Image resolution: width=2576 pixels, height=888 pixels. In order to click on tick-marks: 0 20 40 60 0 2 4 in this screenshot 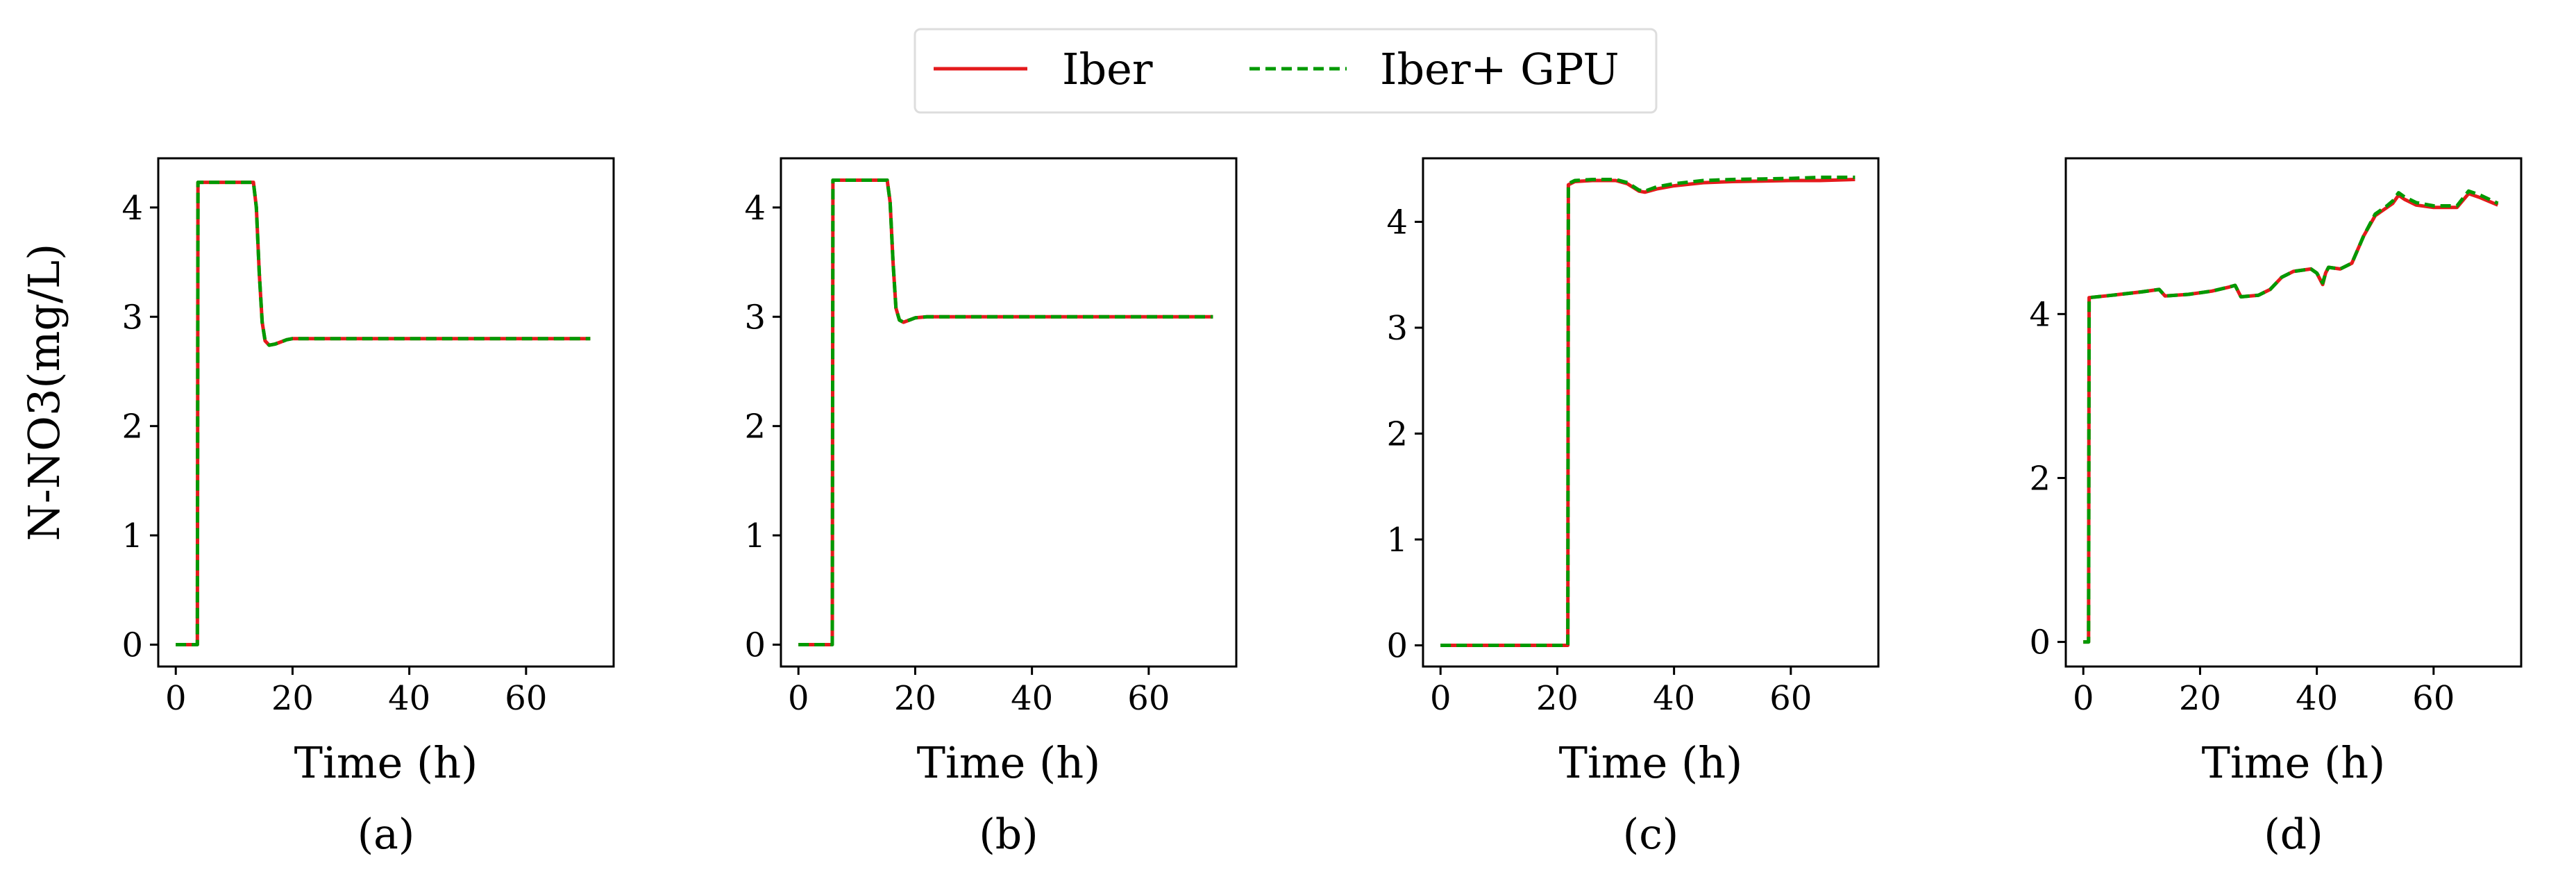, I will do `click(2242, 507)`.